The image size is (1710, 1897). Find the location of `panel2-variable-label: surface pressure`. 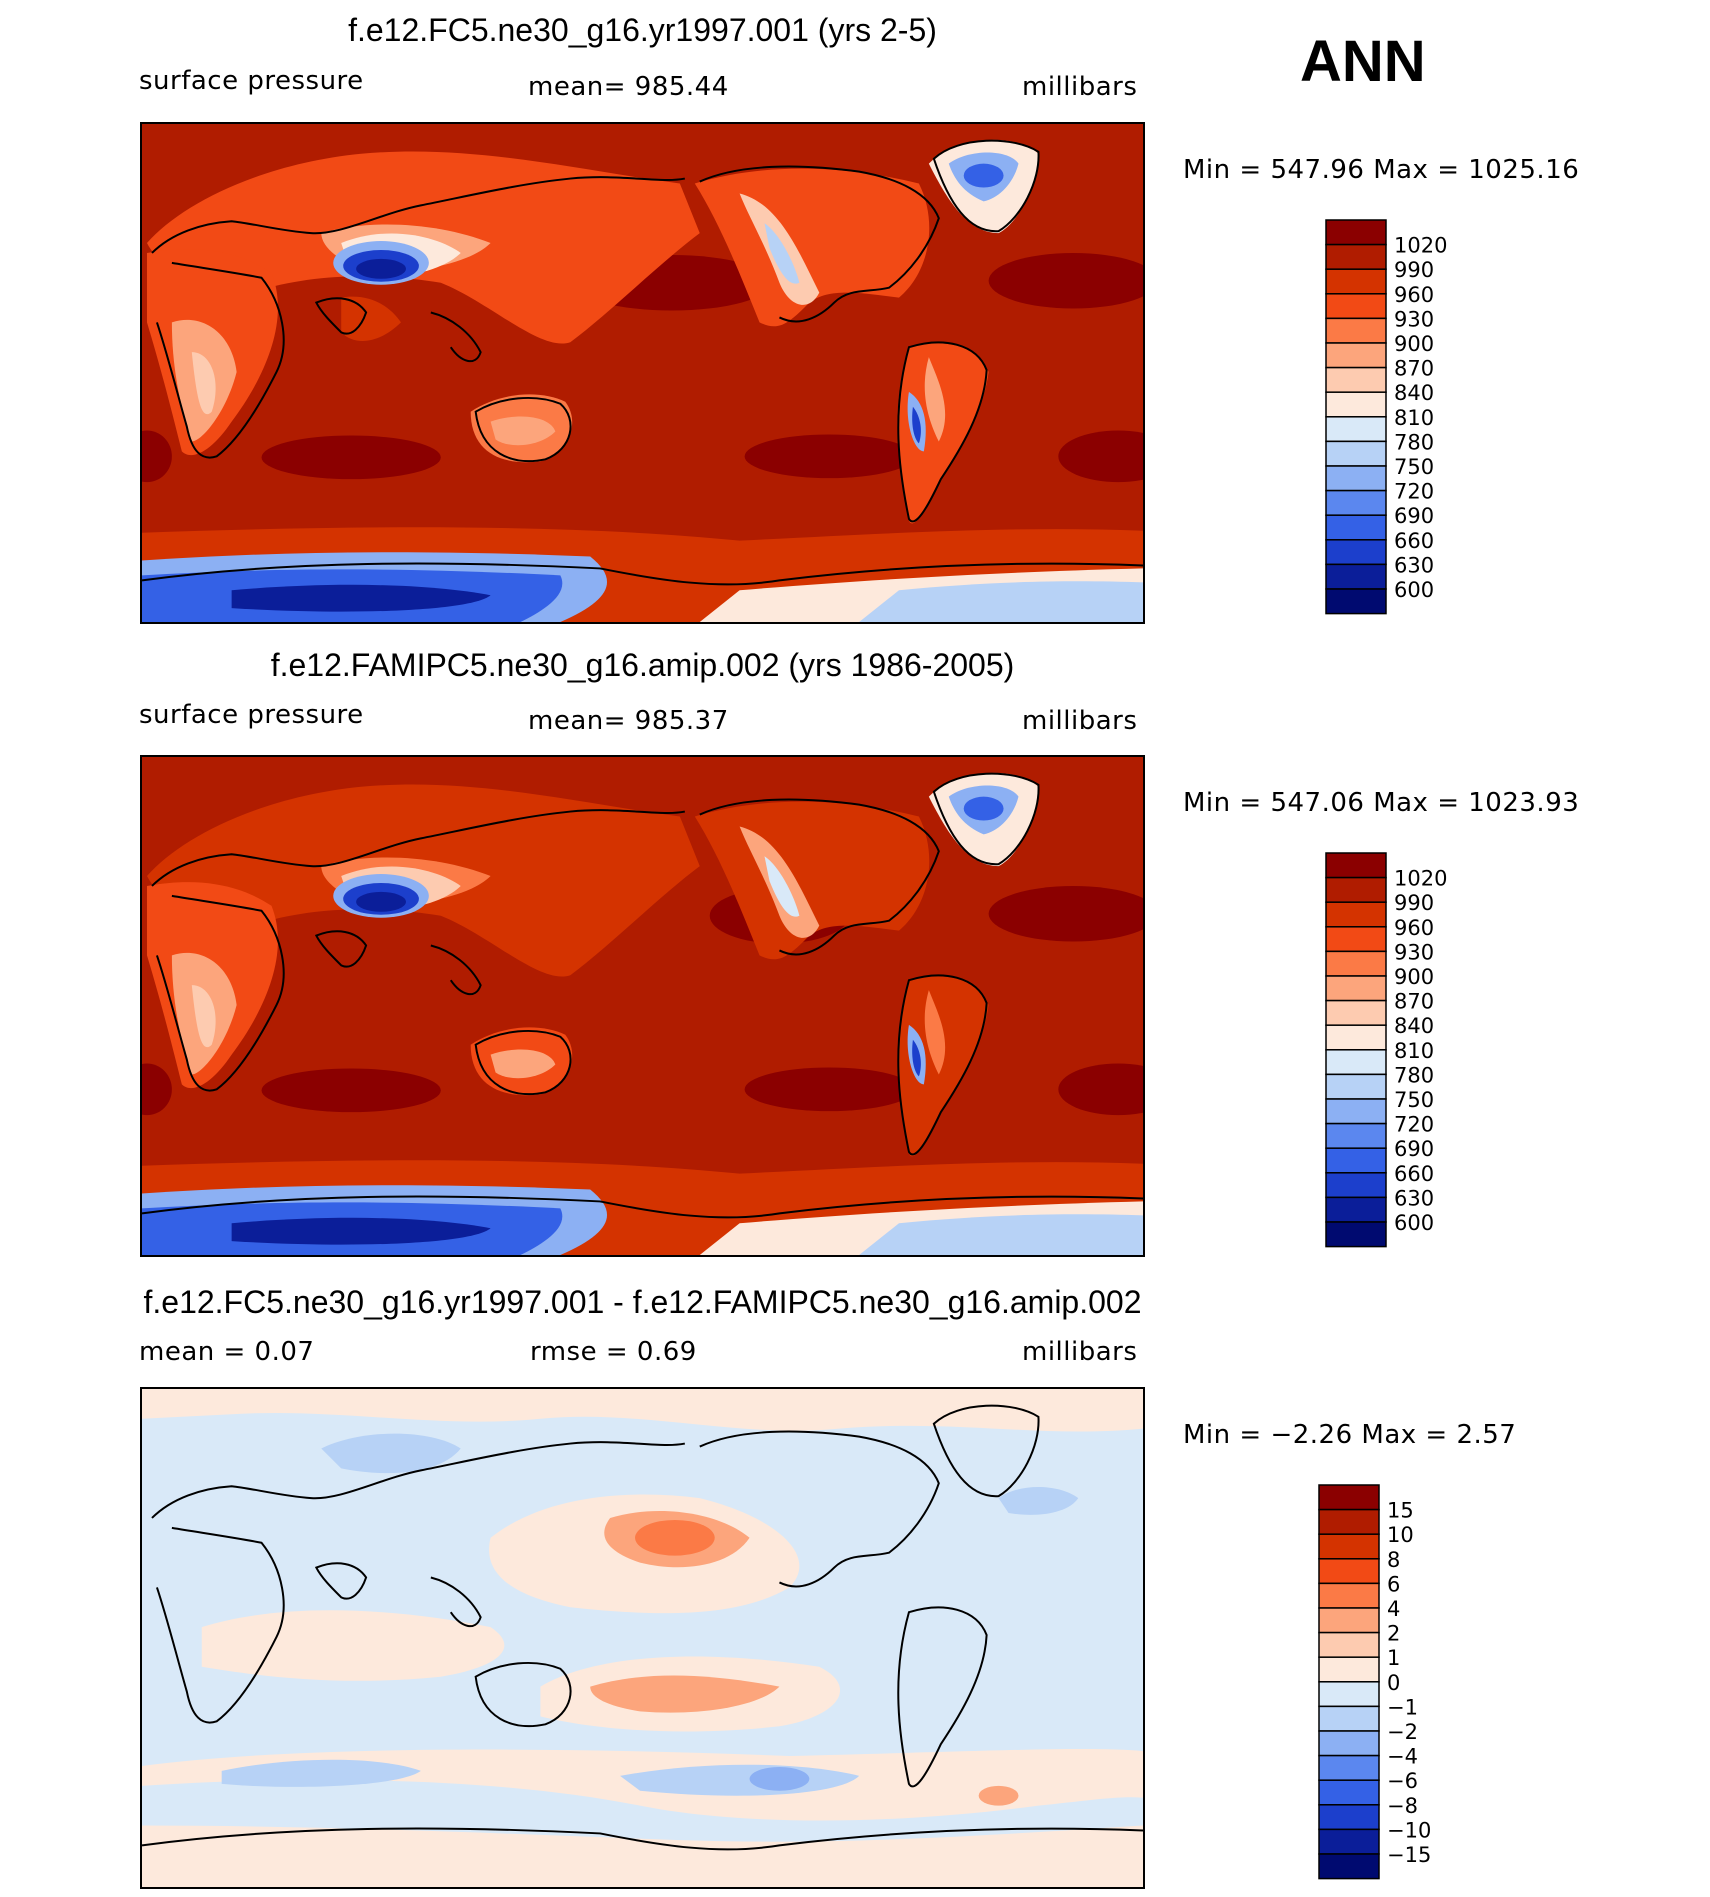

panel2-variable-label: surface pressure is located at coordinates (251, 715).